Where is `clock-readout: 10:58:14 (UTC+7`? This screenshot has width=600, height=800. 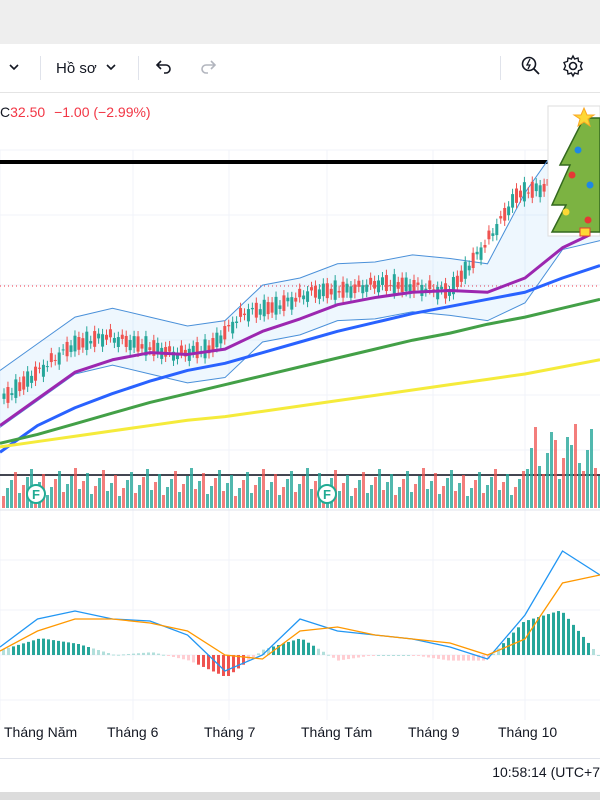
clock-readout: 10:58:14 (UTC+7 is located at coordinates (546, 772).